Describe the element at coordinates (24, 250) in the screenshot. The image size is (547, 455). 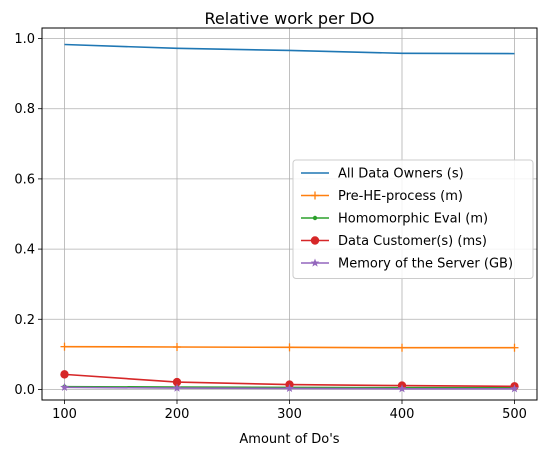
I see `y-tick-label: 0.4` at that location.